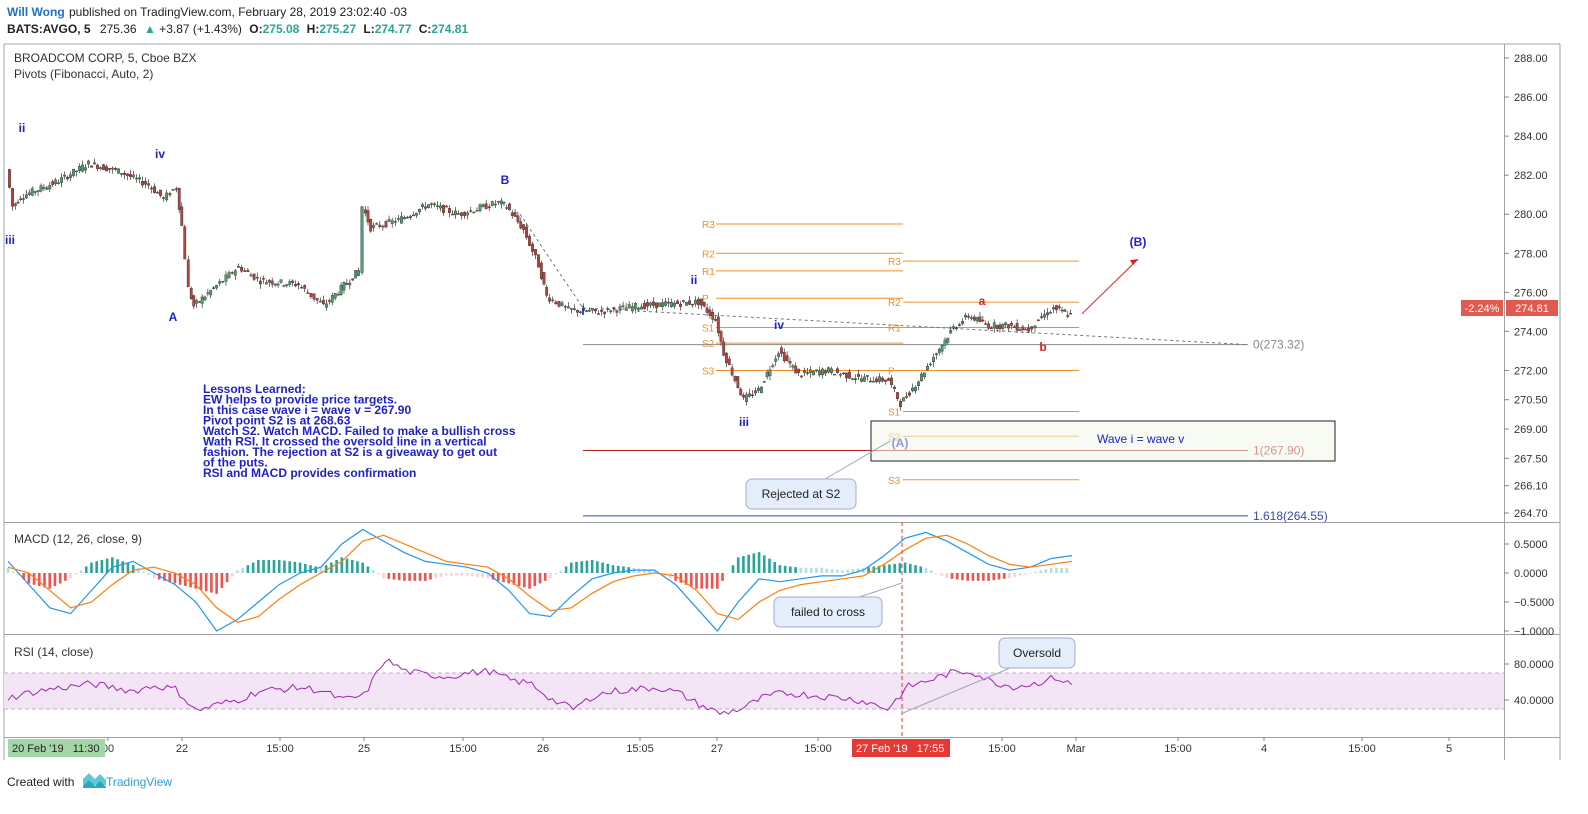  I want to click on footer-brand: TradingView, so click(139, 782).